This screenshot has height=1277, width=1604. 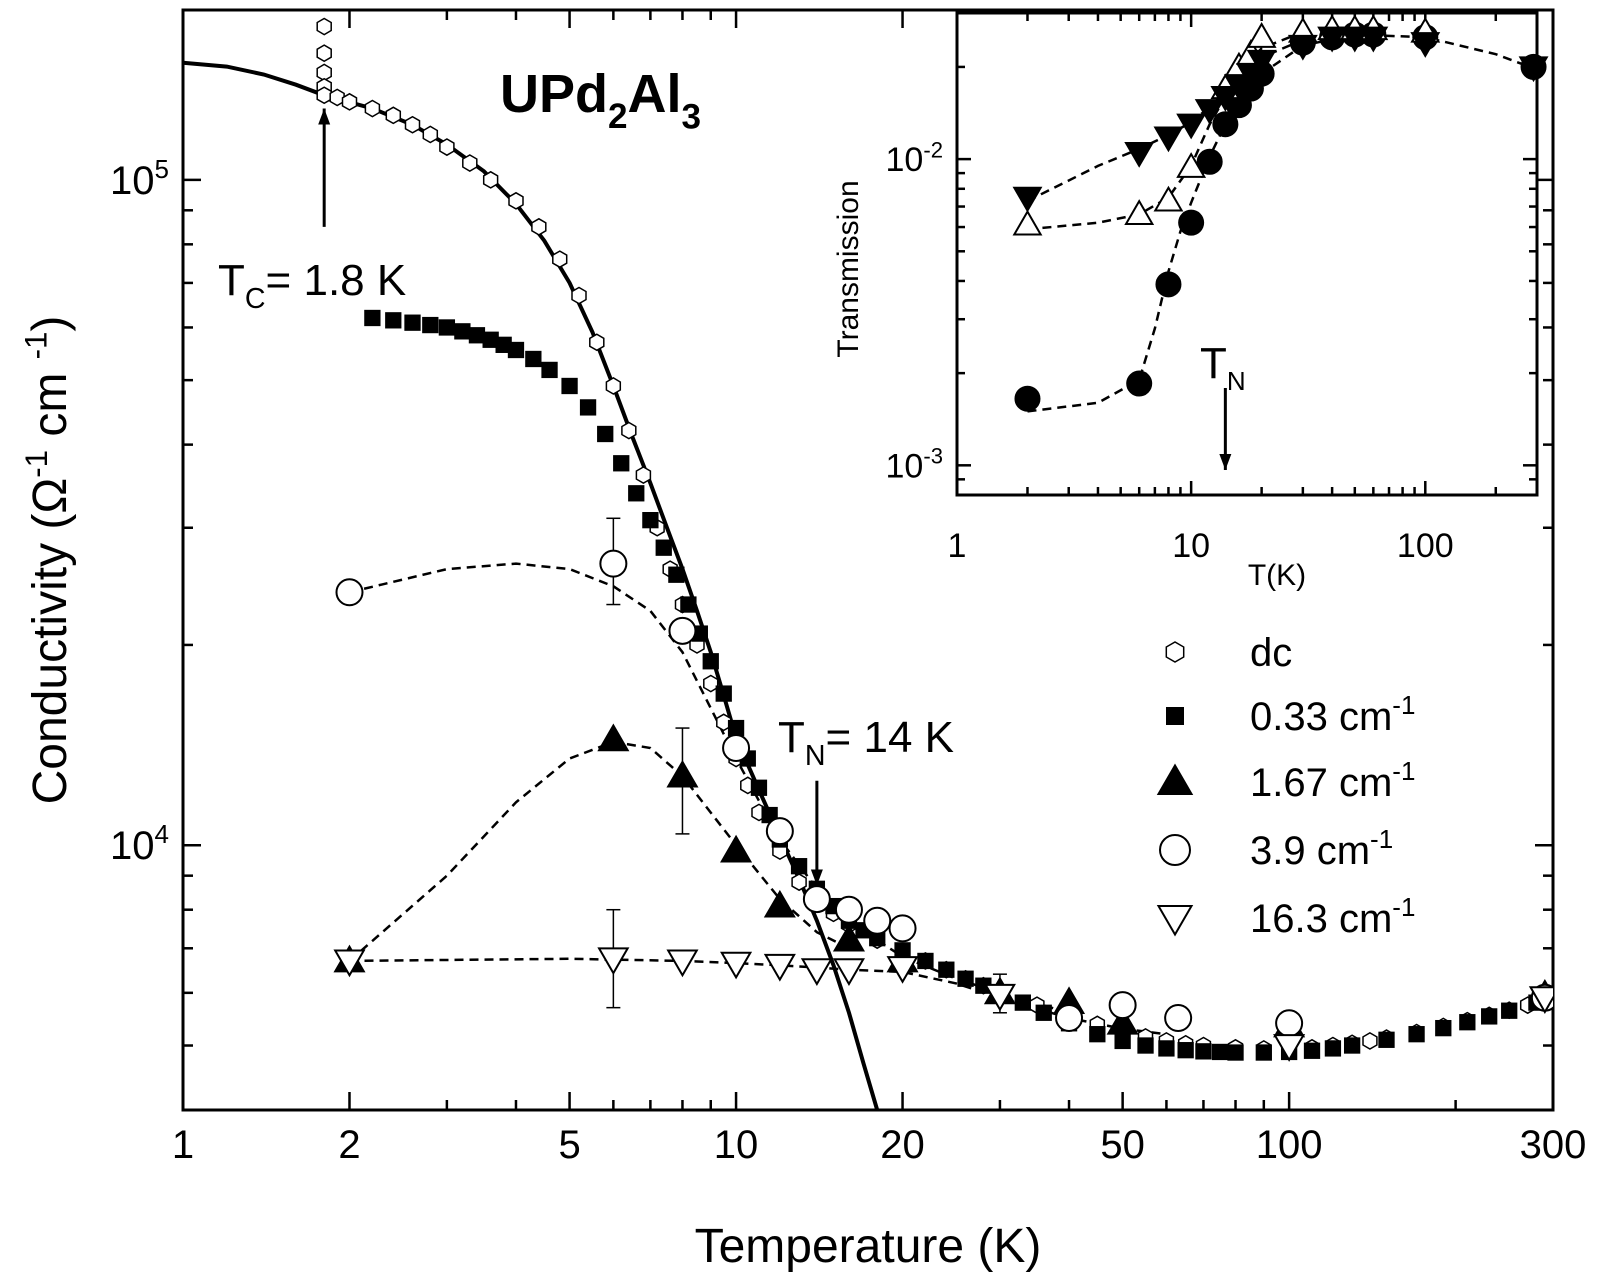 What do you see at coordinates (791, 737) in the screenshot?
I see `tn-annotation-part: T` at bounding box center [791, 737].